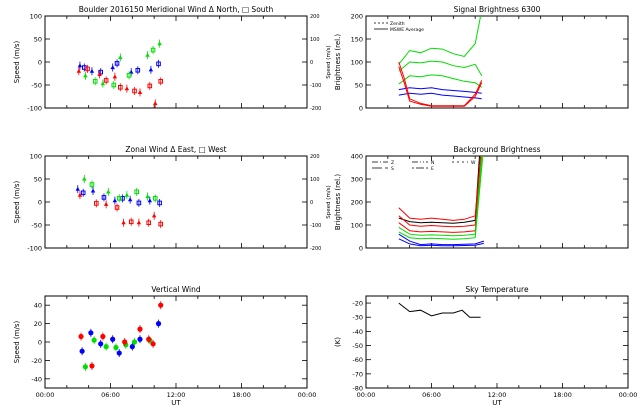  I want to click on vertical-ytick-label: -20, so click(36, 361).